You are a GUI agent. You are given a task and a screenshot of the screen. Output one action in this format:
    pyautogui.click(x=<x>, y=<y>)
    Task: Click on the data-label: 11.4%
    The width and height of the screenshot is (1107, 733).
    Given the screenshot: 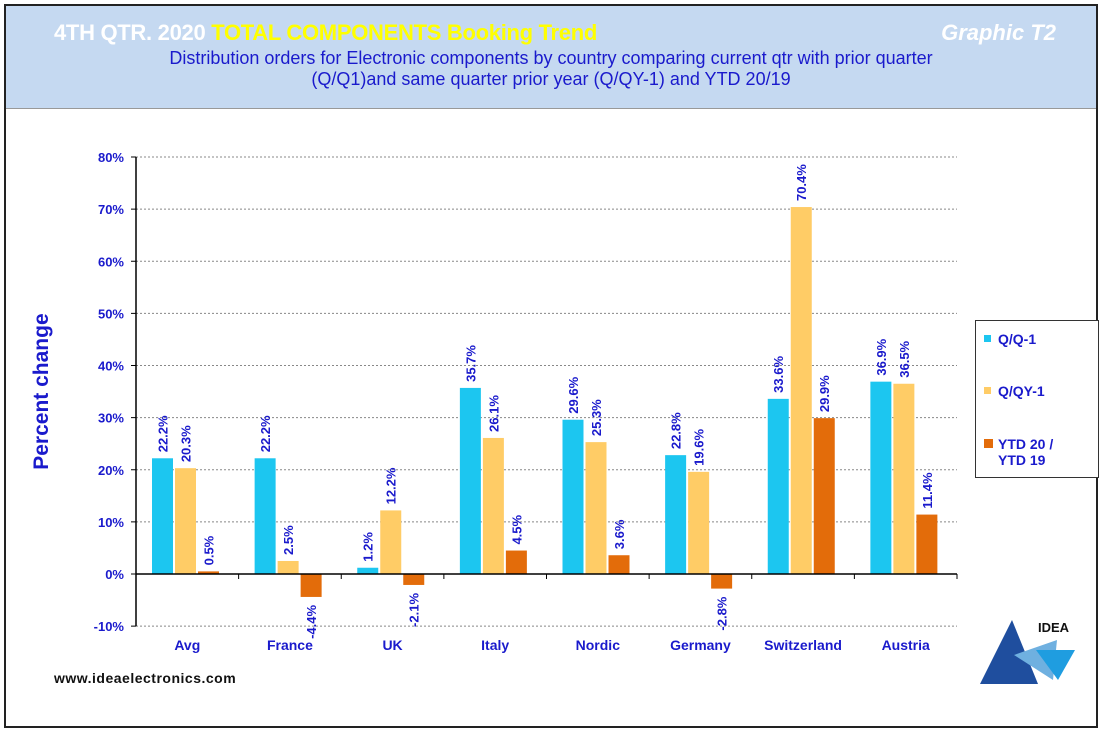 What is the action you would take?
    pyautogui.click(x=927, y=490)
    